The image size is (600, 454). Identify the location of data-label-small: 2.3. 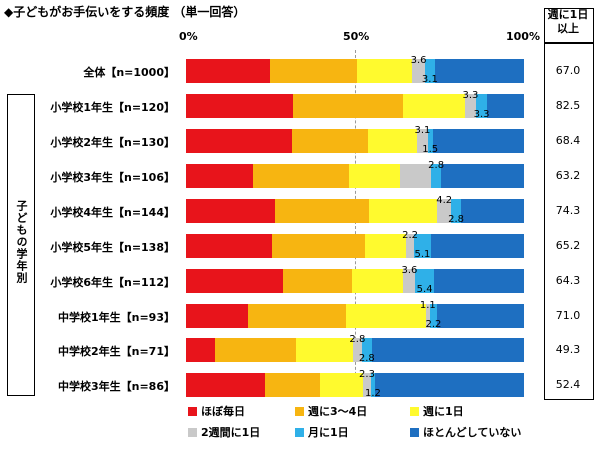
(367, 374).